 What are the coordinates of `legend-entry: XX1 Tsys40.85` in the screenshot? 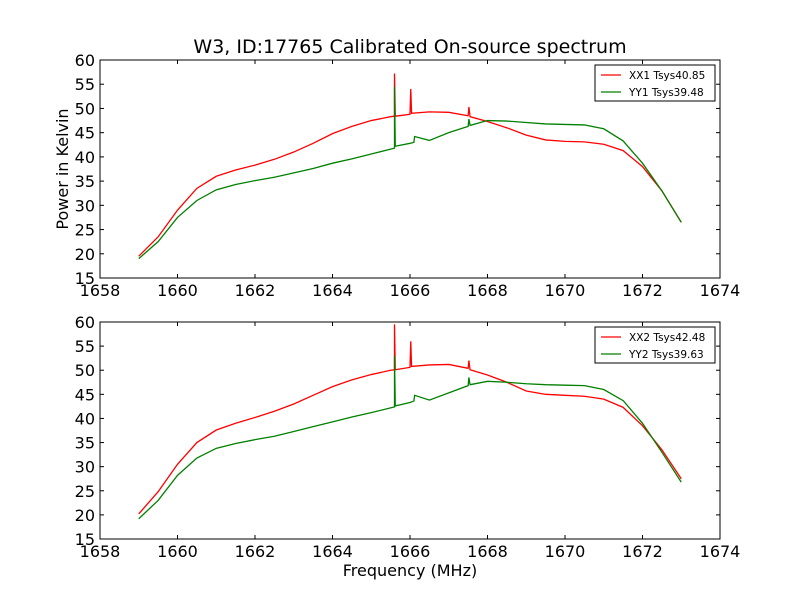 It's located at (667, 76).